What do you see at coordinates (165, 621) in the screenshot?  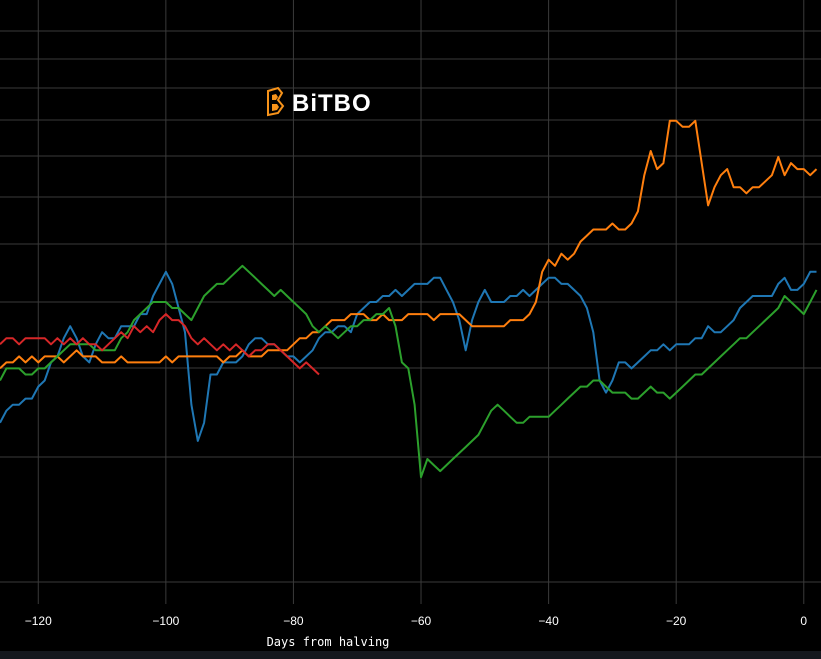 I see `x-tick-label: −100` at bounding box center [165, 621].